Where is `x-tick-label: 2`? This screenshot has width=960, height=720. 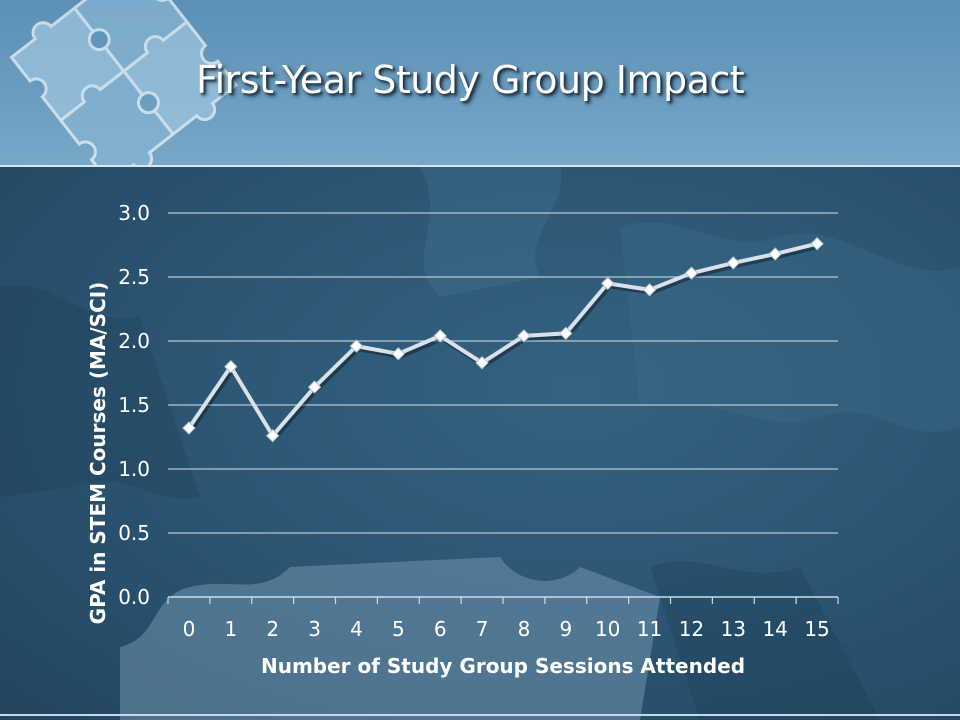
x-tick-label: 2 is located at coordinates (272, 629).